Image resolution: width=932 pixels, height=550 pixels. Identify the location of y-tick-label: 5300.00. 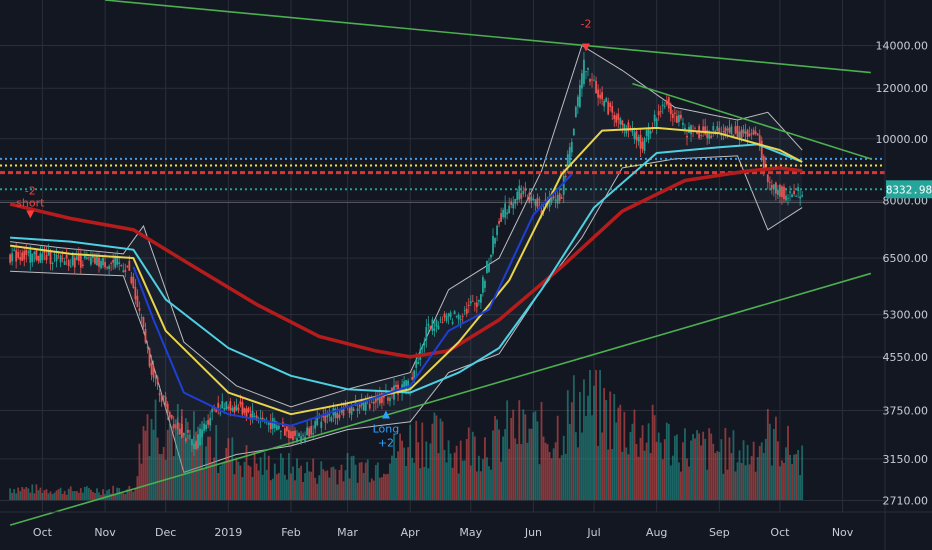
(906, 315).